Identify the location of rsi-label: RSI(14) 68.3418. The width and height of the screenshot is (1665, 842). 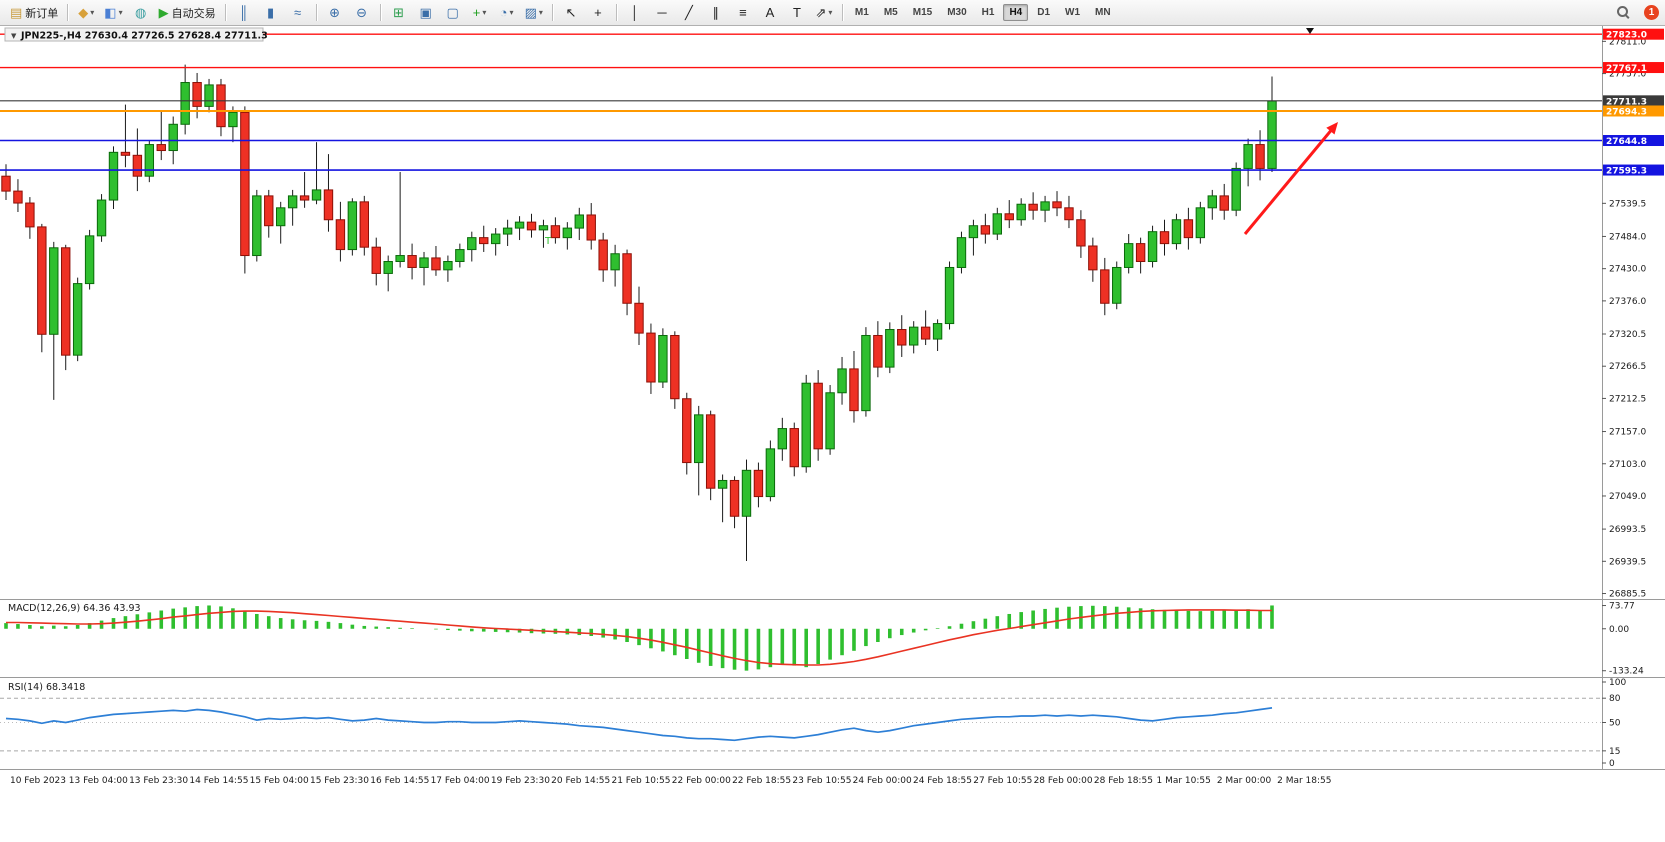
(46, 687).